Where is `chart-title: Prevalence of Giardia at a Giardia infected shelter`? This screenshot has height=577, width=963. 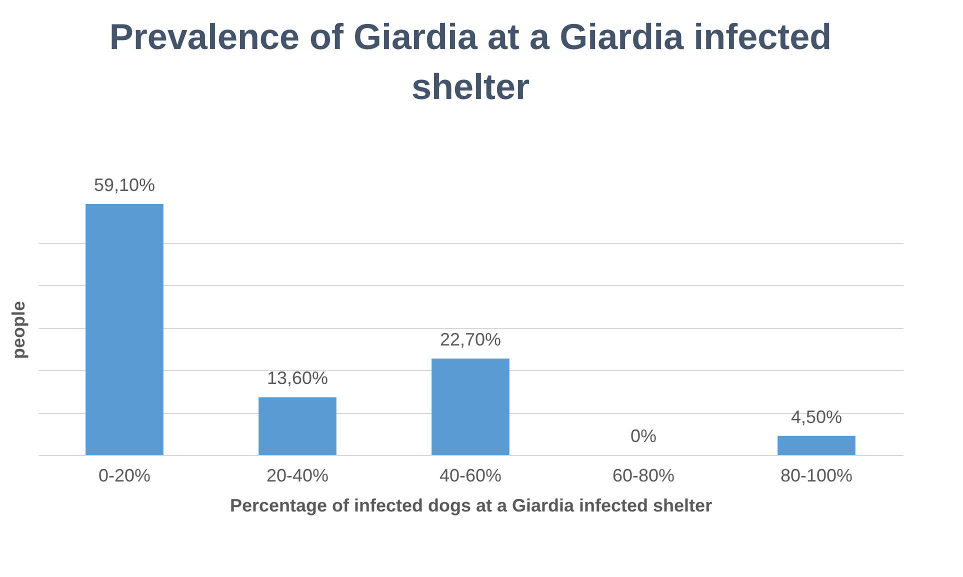
chart-title: Prevalence of Giardia at a Giardia infected shelter is located at coordinates (470, 61).